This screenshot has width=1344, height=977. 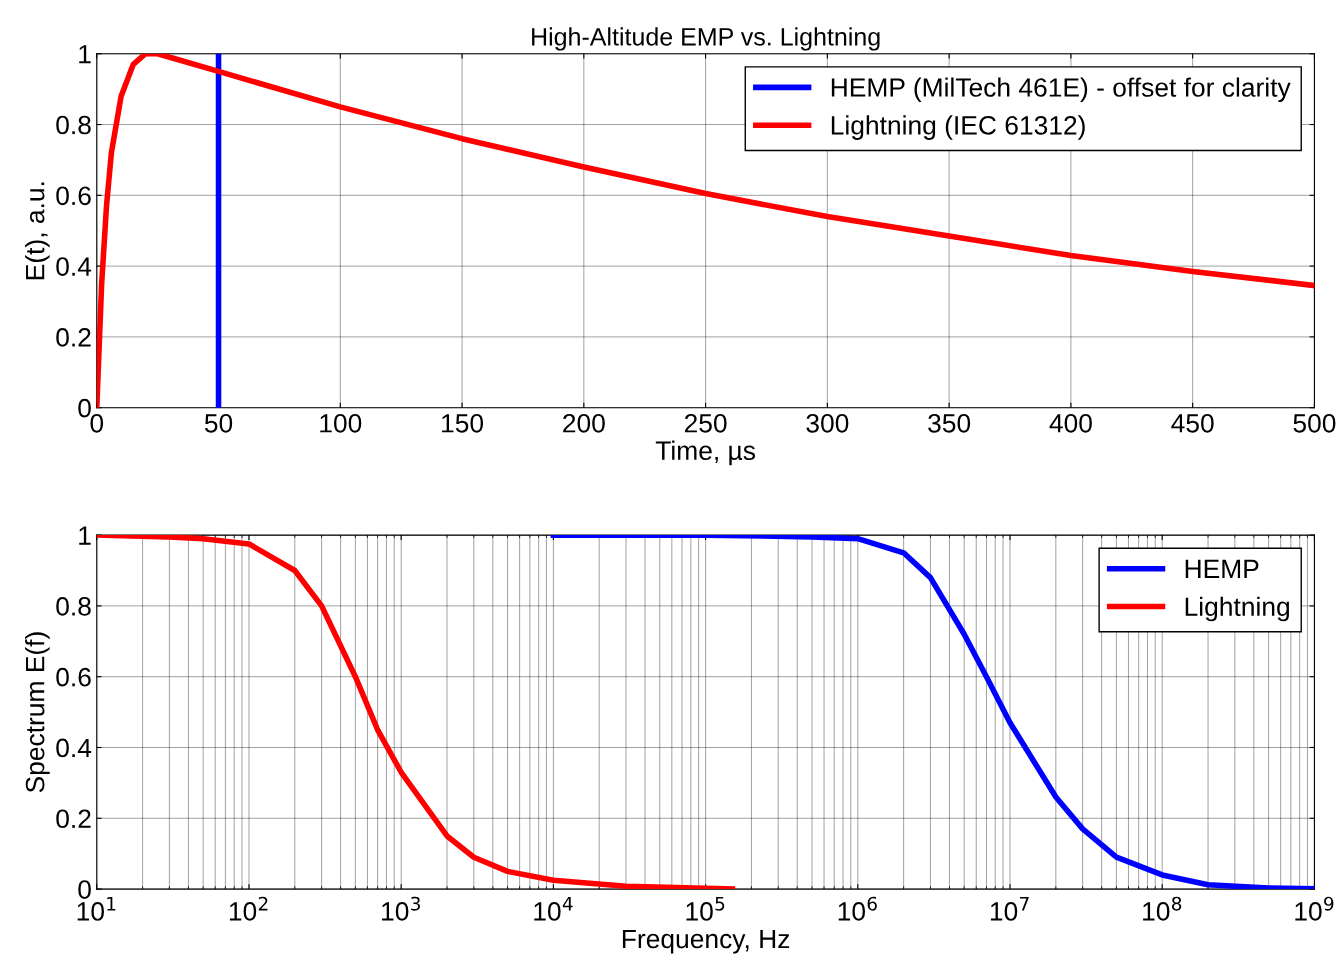 I want to click on x-tick-label: 150, so click(x=463, y=423).